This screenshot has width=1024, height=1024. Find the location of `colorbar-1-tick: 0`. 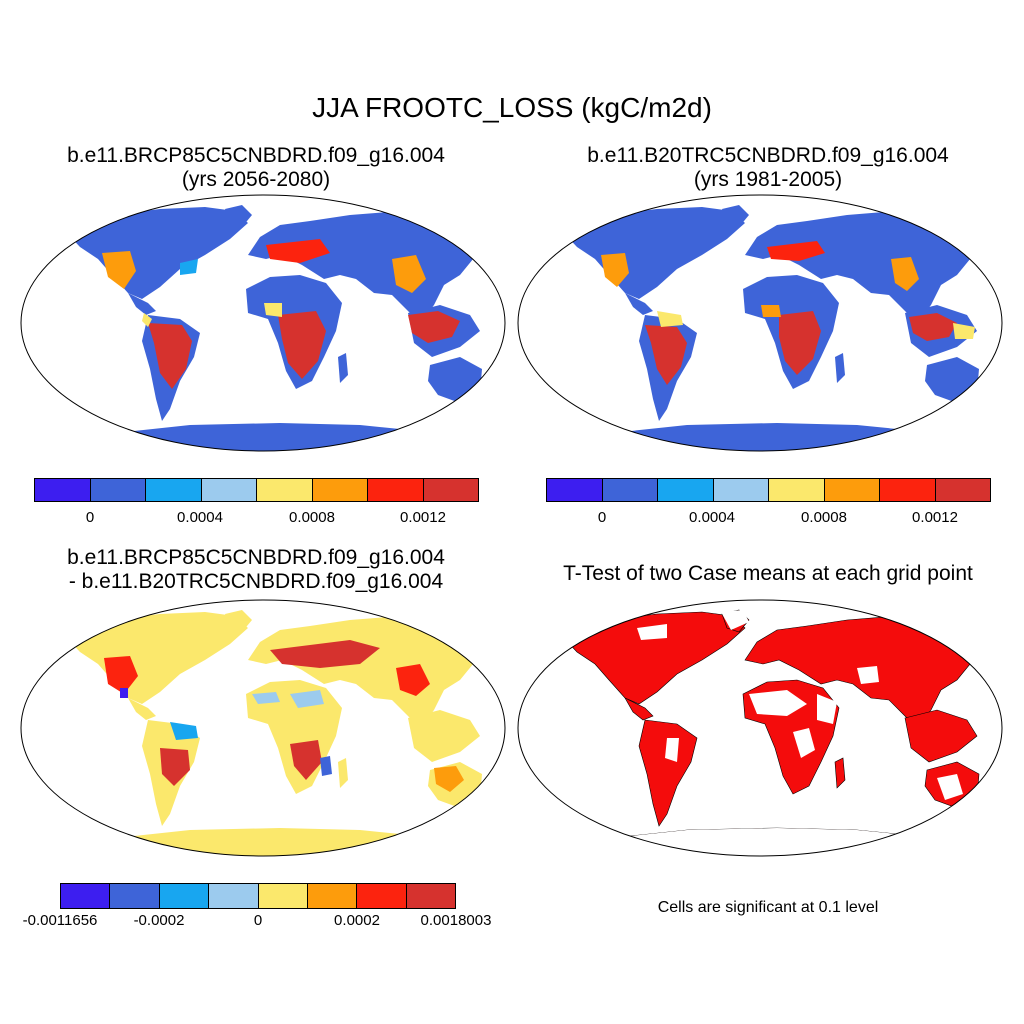

colorbar-1-tick: 0 is located at coordinates (90, 517).